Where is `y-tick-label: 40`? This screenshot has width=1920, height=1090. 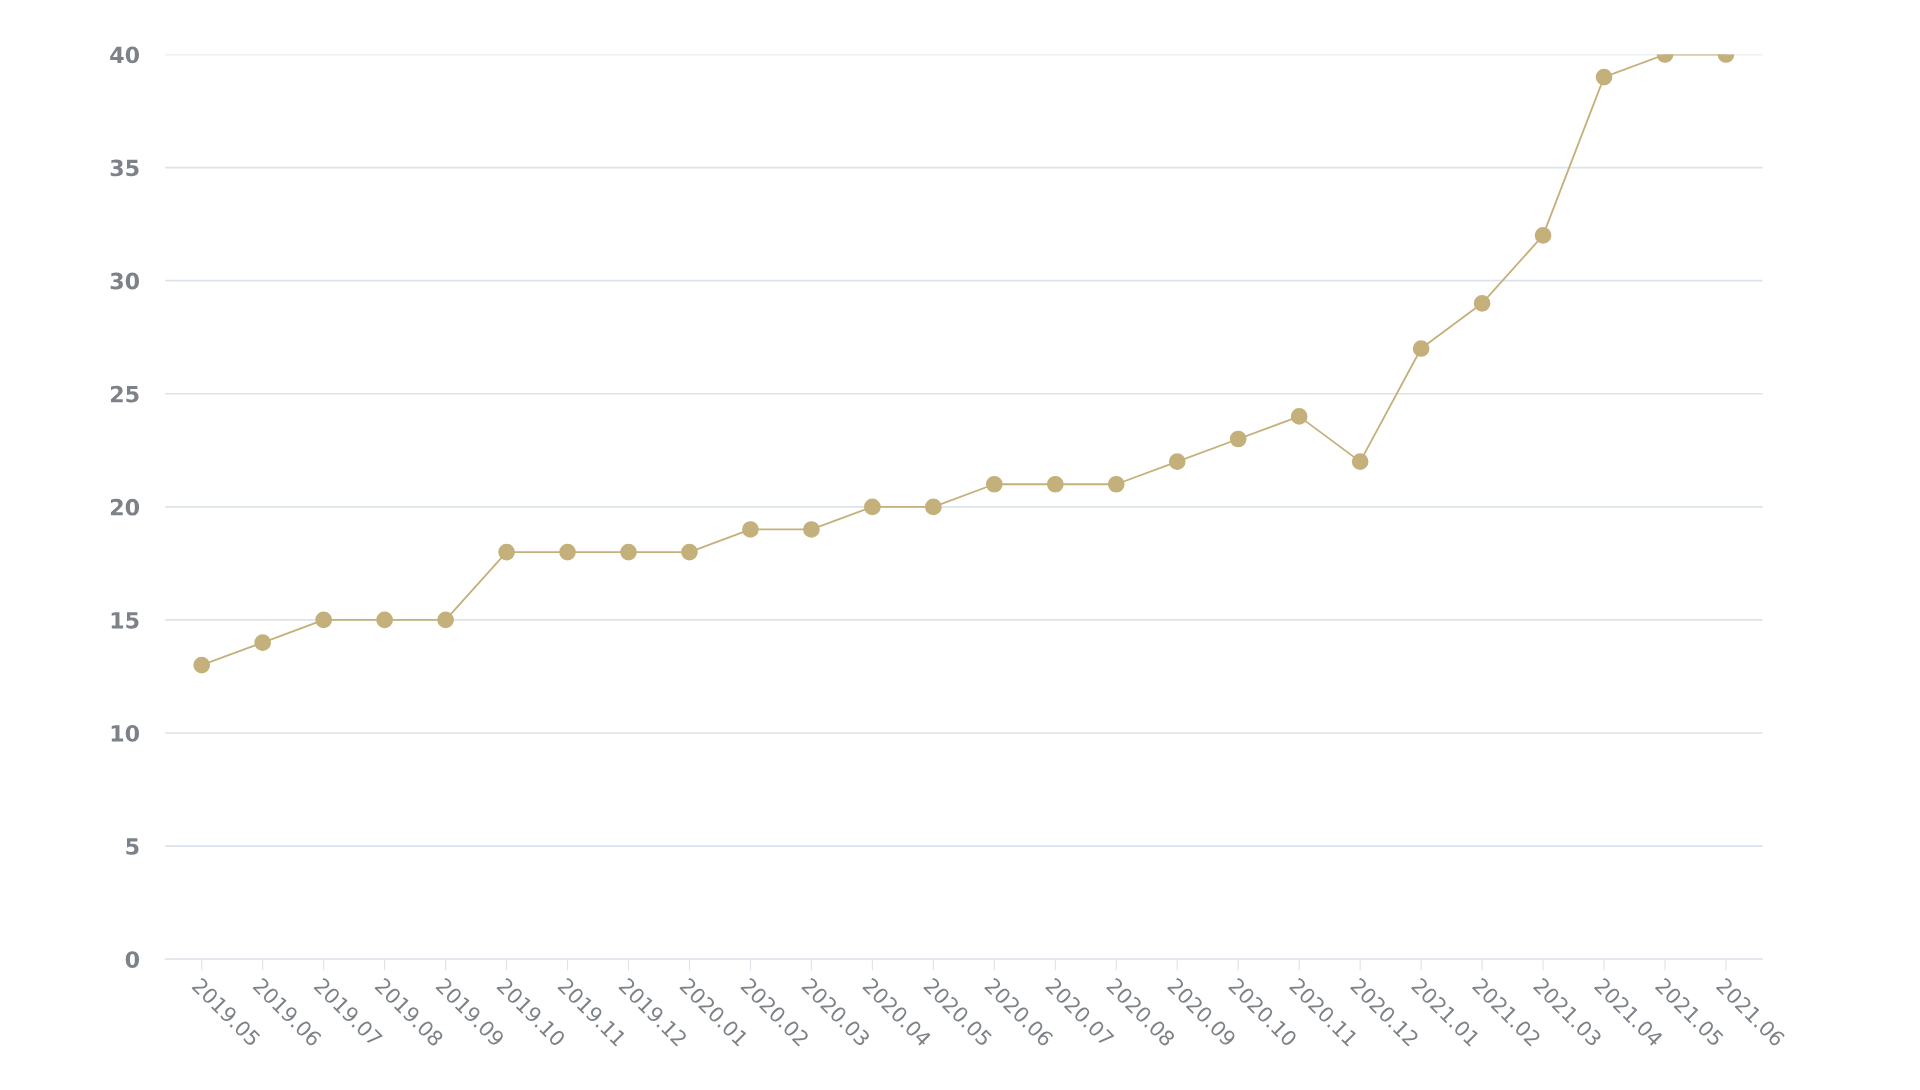 y-tick-label: 40 is located at coordinates (125, 55).